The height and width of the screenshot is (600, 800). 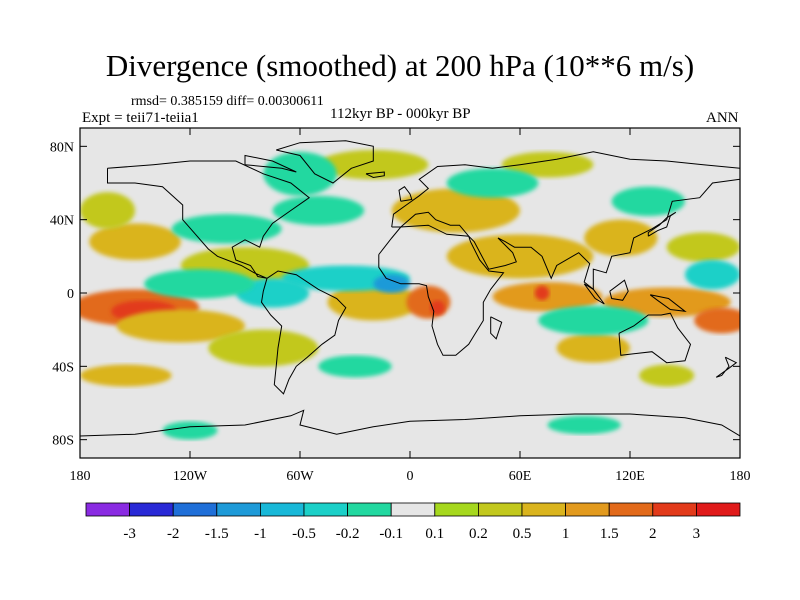 I want to click on colorbar-label: -1, so click(x=260, y=534).